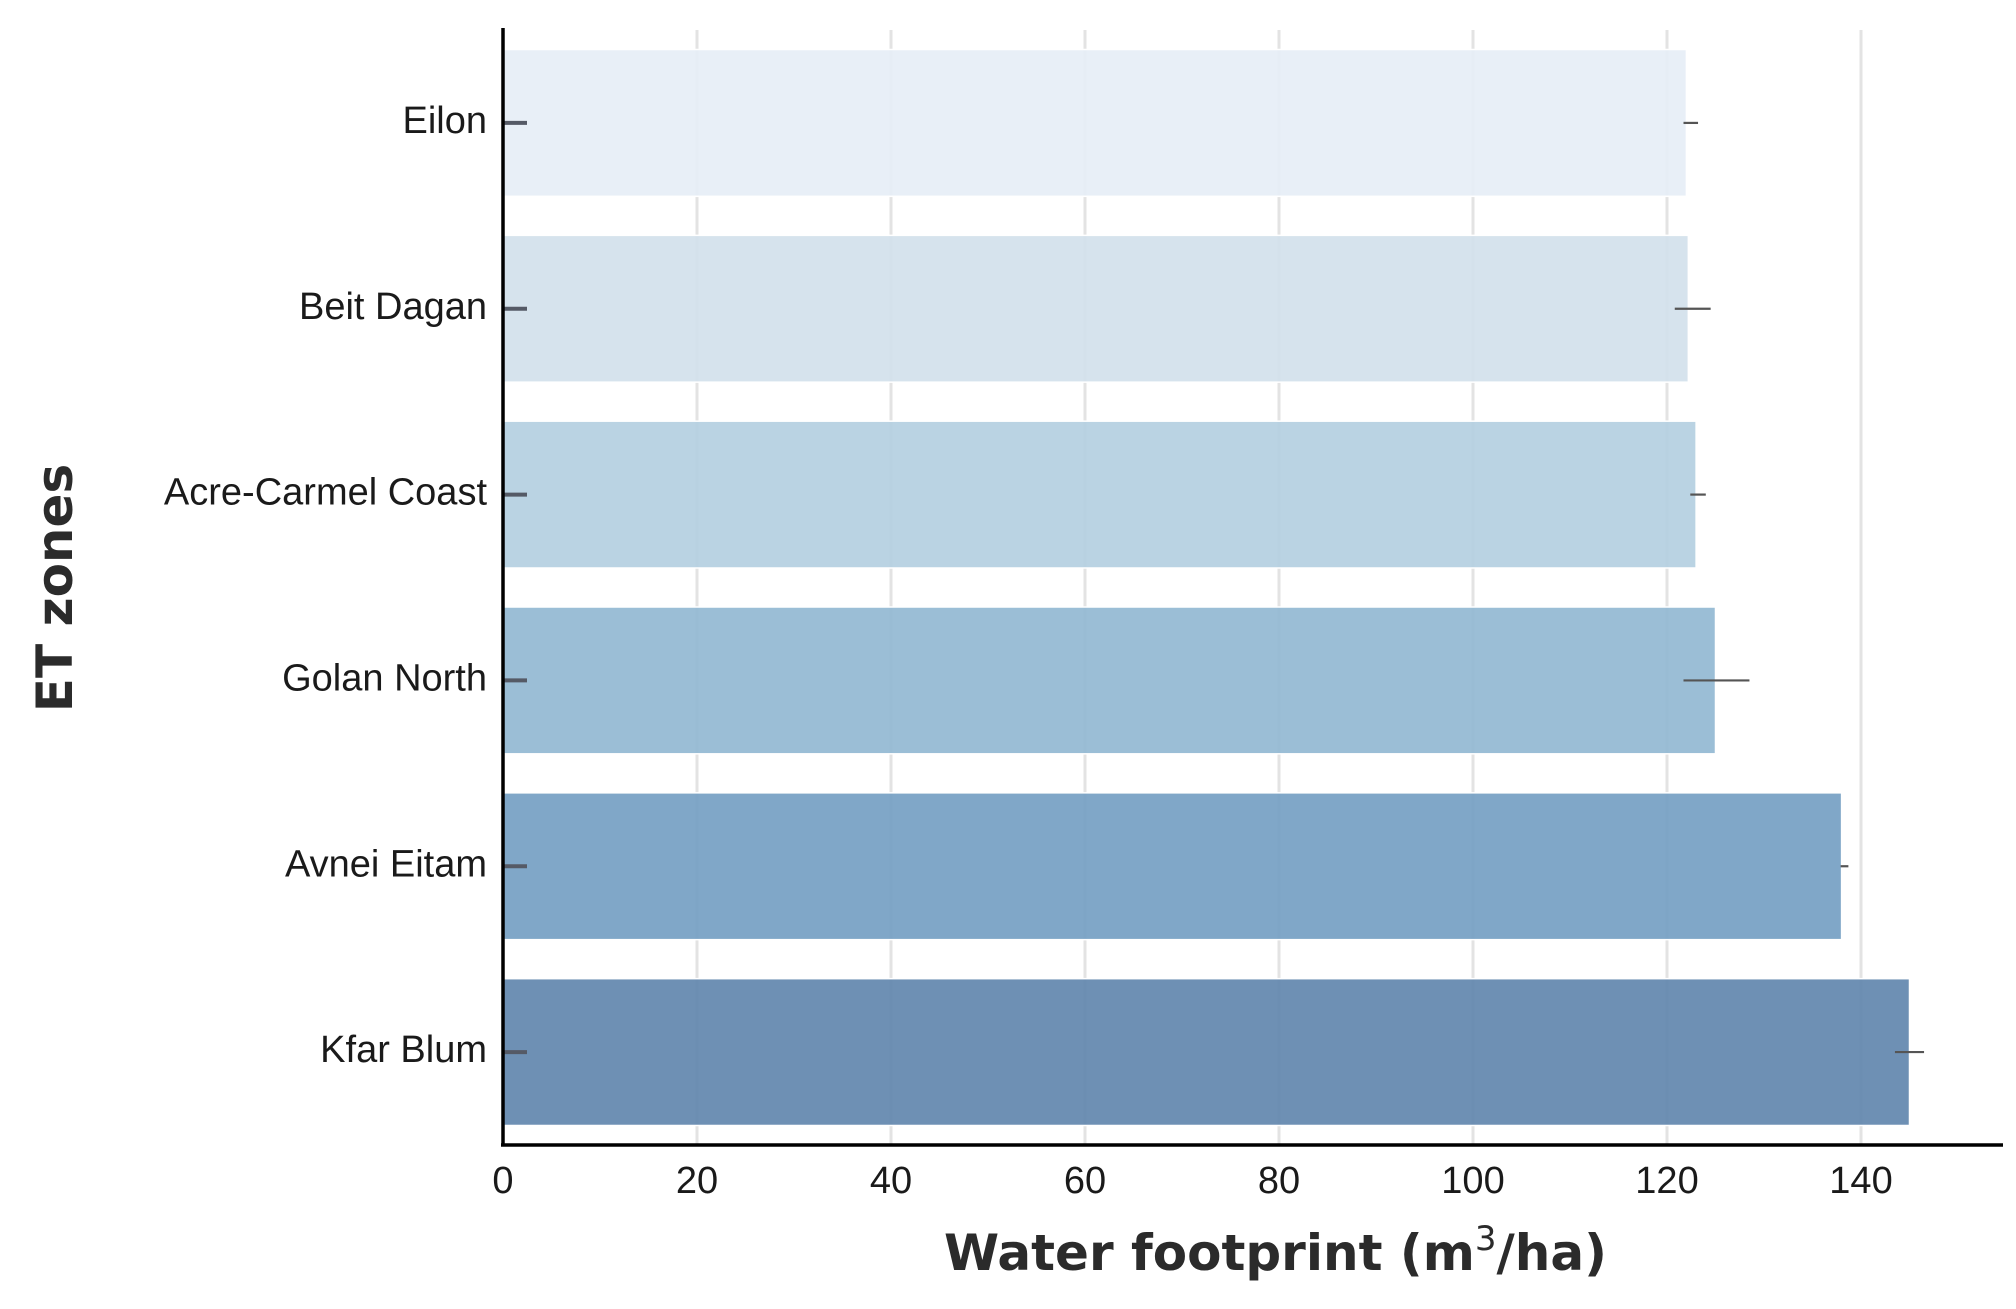 Image resolution: width=2016 pixels, height=1309 pixels. I want to click on x-tick-label: 100, so click(1472, 1181).